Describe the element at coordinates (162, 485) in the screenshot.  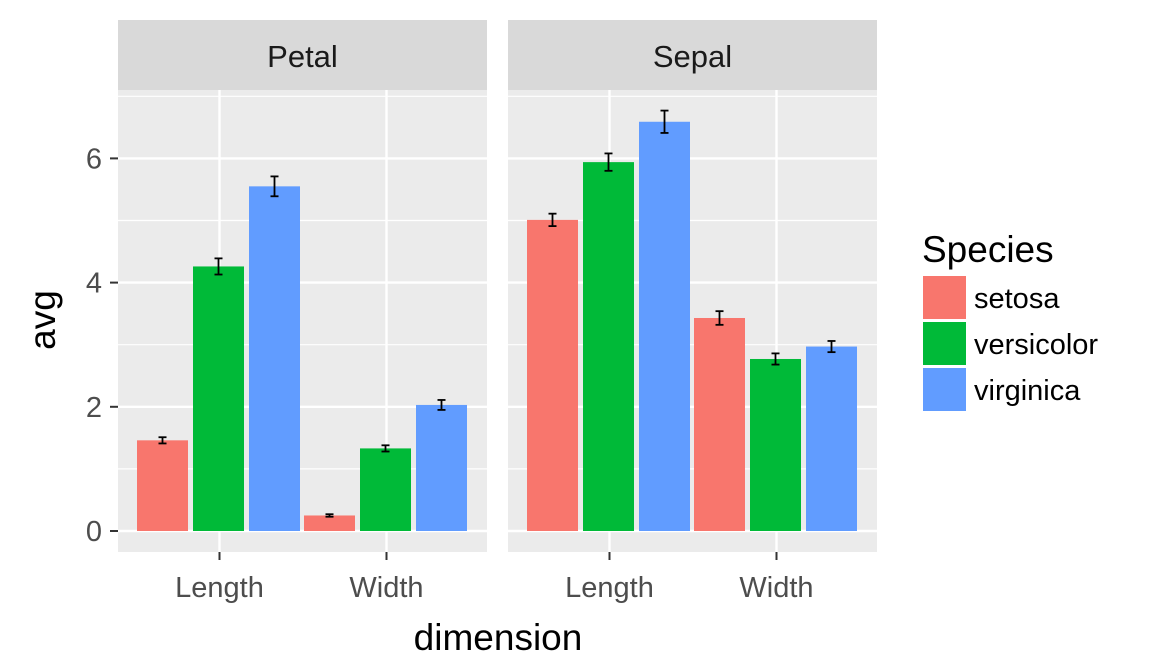
I see `bar-setosa-petal-length` at that location.